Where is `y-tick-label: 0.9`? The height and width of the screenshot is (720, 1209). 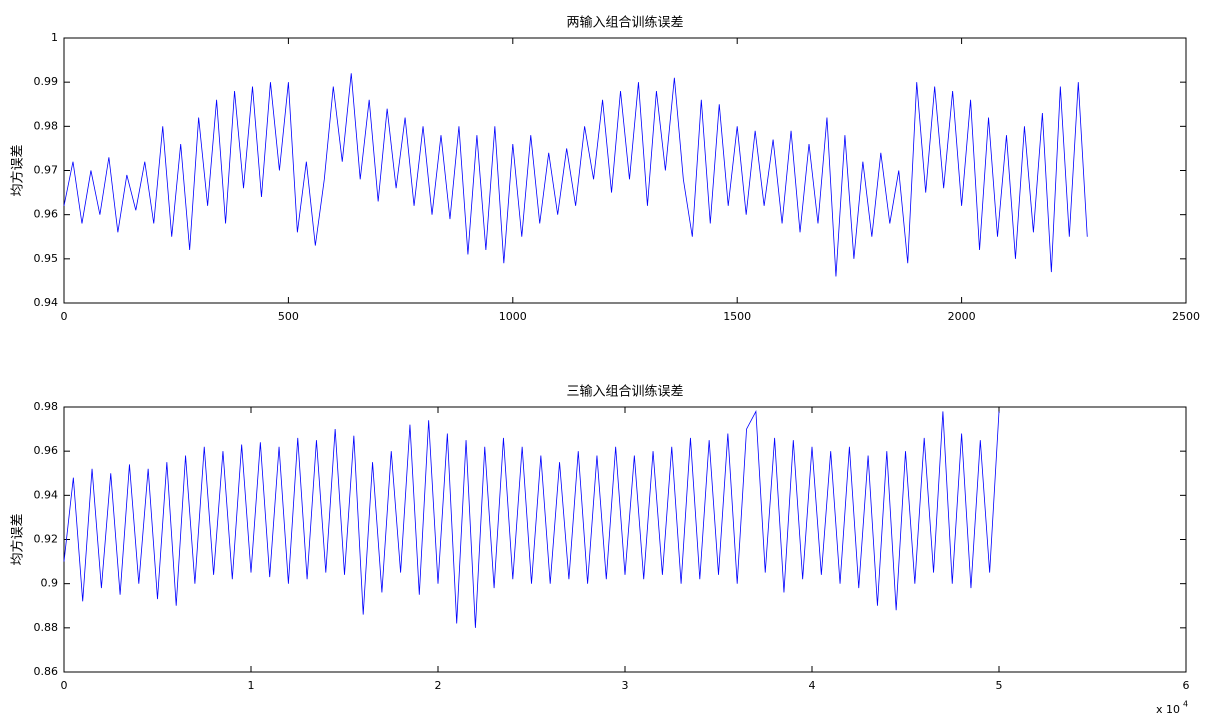 y-tick-label: 0.9 is located at coordinates (50, 583).